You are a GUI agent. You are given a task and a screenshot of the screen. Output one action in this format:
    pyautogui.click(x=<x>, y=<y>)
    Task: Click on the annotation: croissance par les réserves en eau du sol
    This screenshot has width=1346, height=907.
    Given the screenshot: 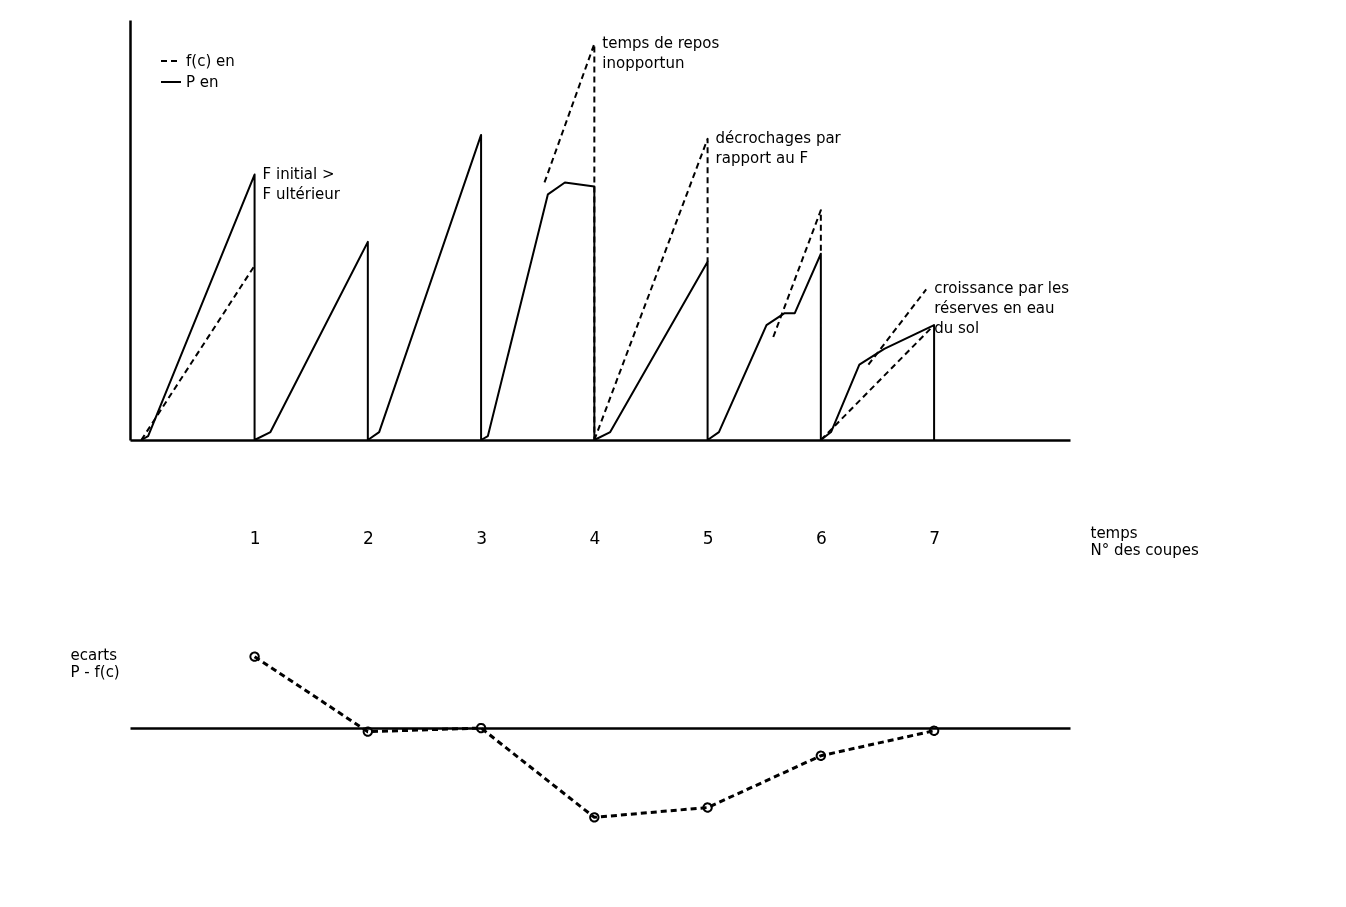 What is the action you would take?
    pyautogui.click(x=1002, y=308)
    